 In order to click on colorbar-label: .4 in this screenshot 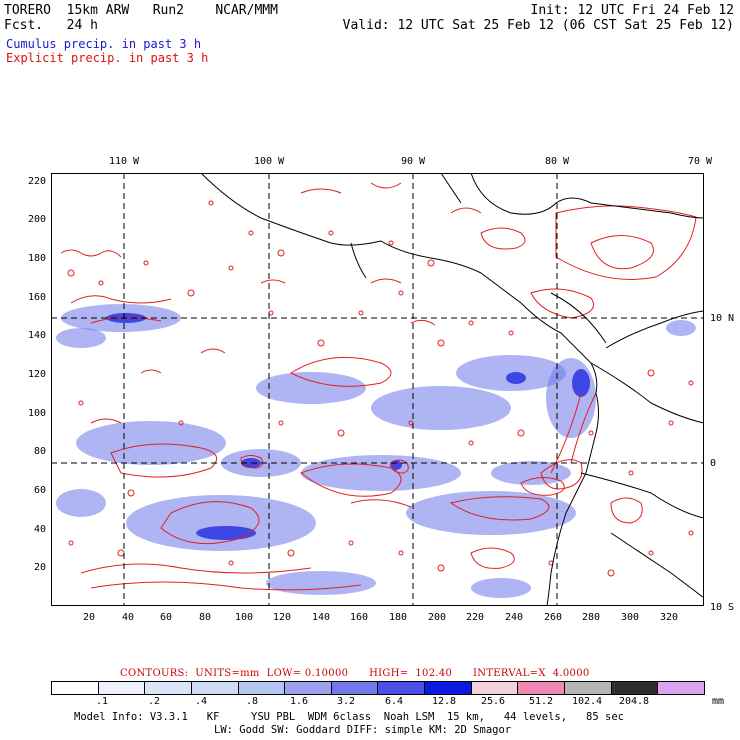, I will do `click(201, 701)`.